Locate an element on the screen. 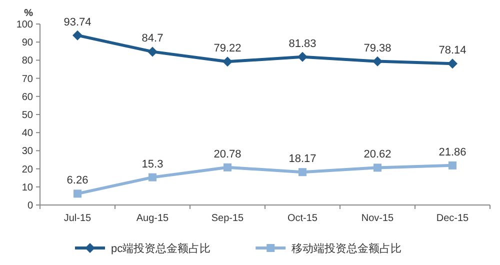  data-label: 20.78 is located at coordinates (228, 154).